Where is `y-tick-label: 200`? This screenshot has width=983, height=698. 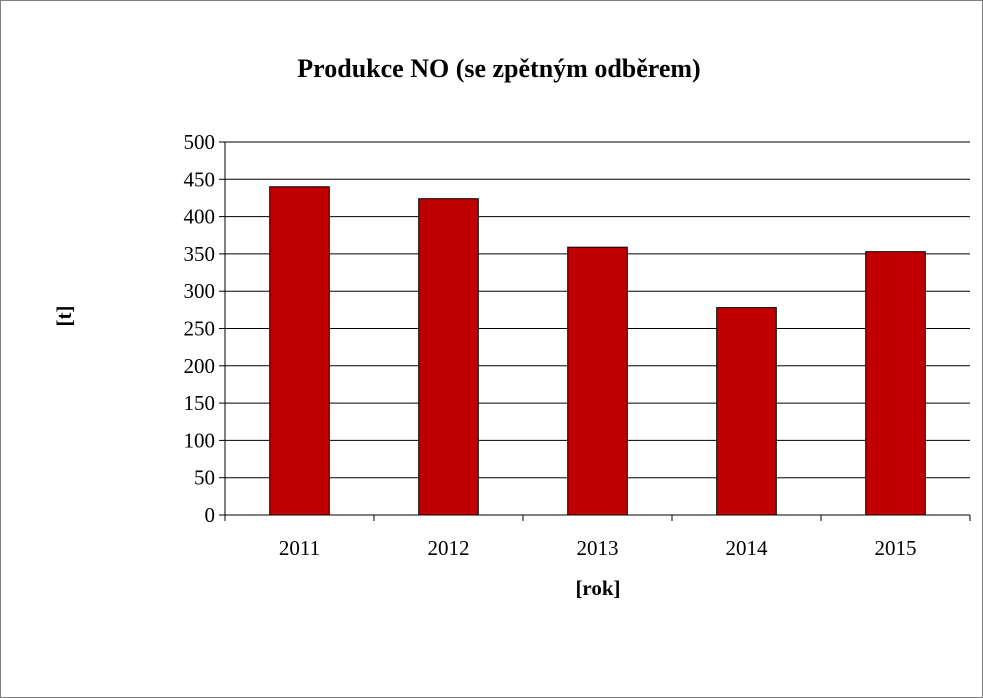
y-tick-label: 200 is located at coordinates (200, 366).